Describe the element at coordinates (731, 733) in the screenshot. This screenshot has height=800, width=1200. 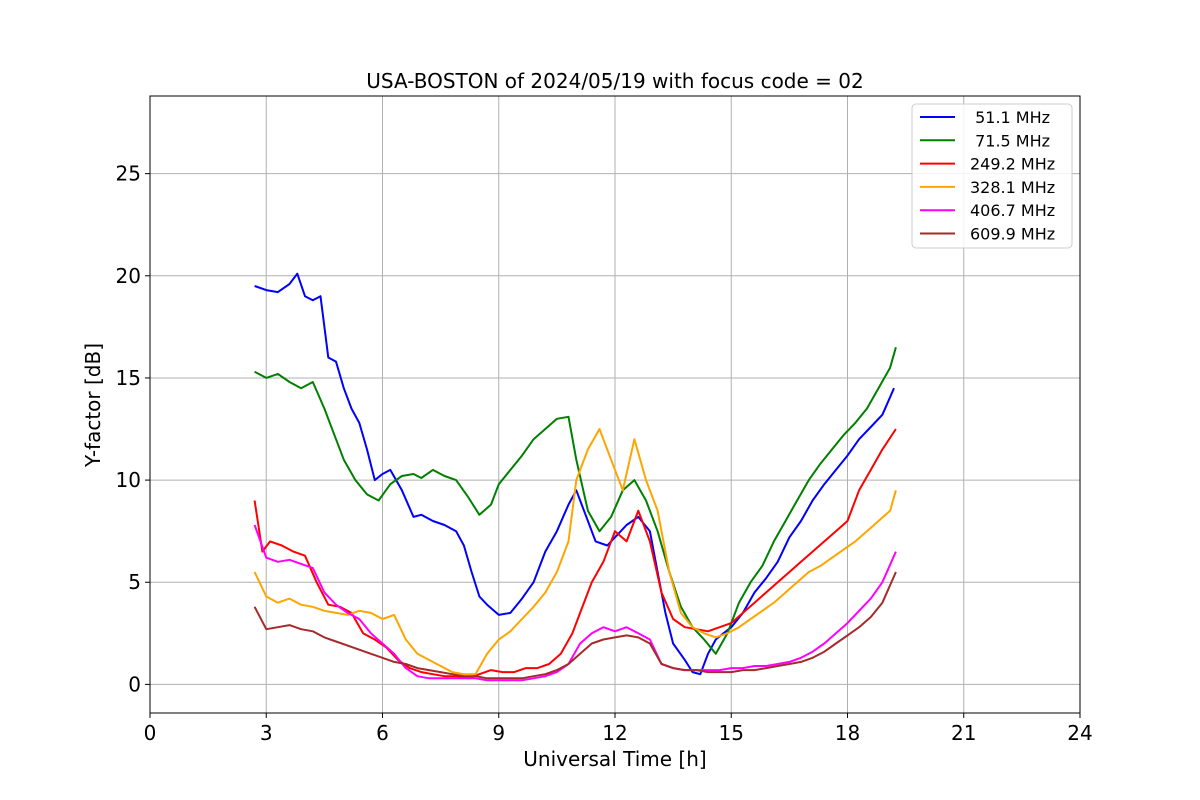
I see `x-tick-label: 15` at that location.